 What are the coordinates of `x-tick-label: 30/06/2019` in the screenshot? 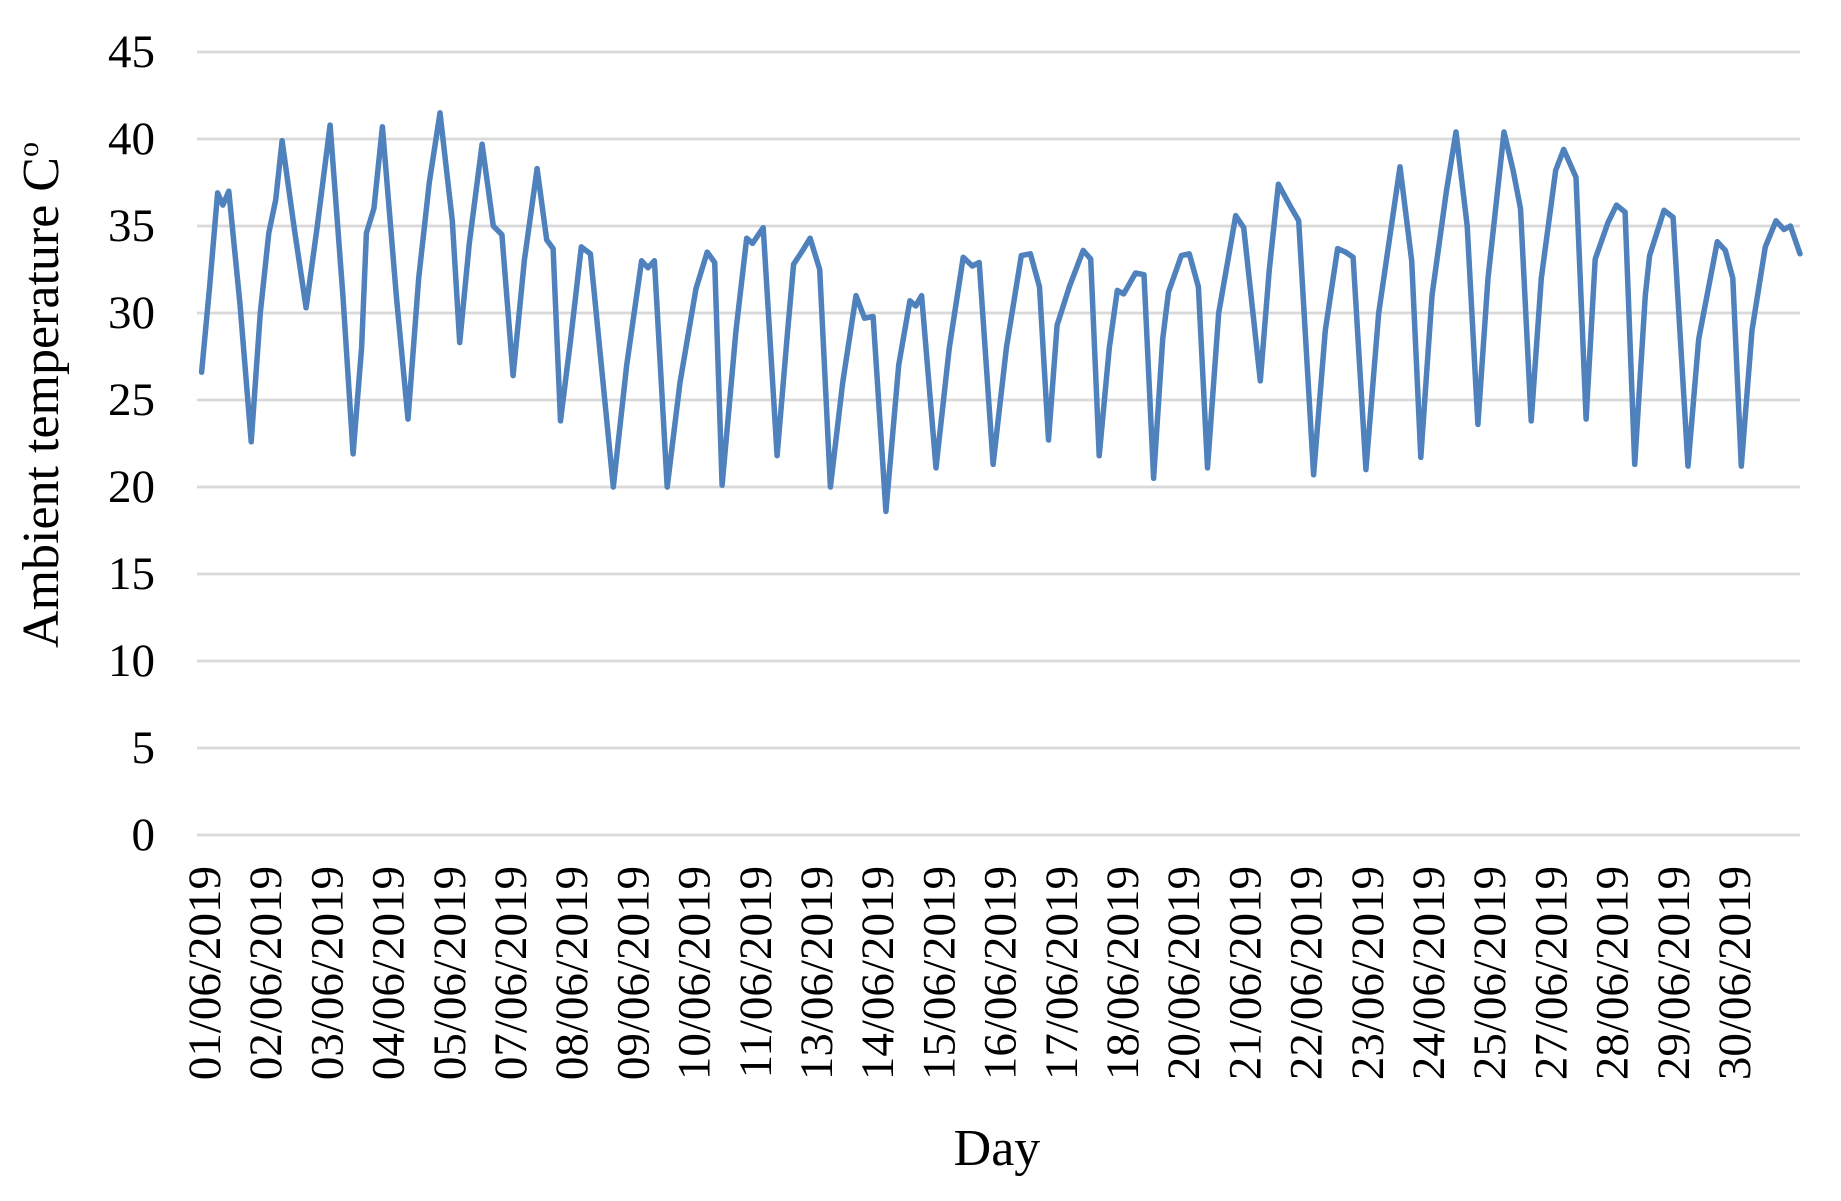 It's located at (1735, 973).